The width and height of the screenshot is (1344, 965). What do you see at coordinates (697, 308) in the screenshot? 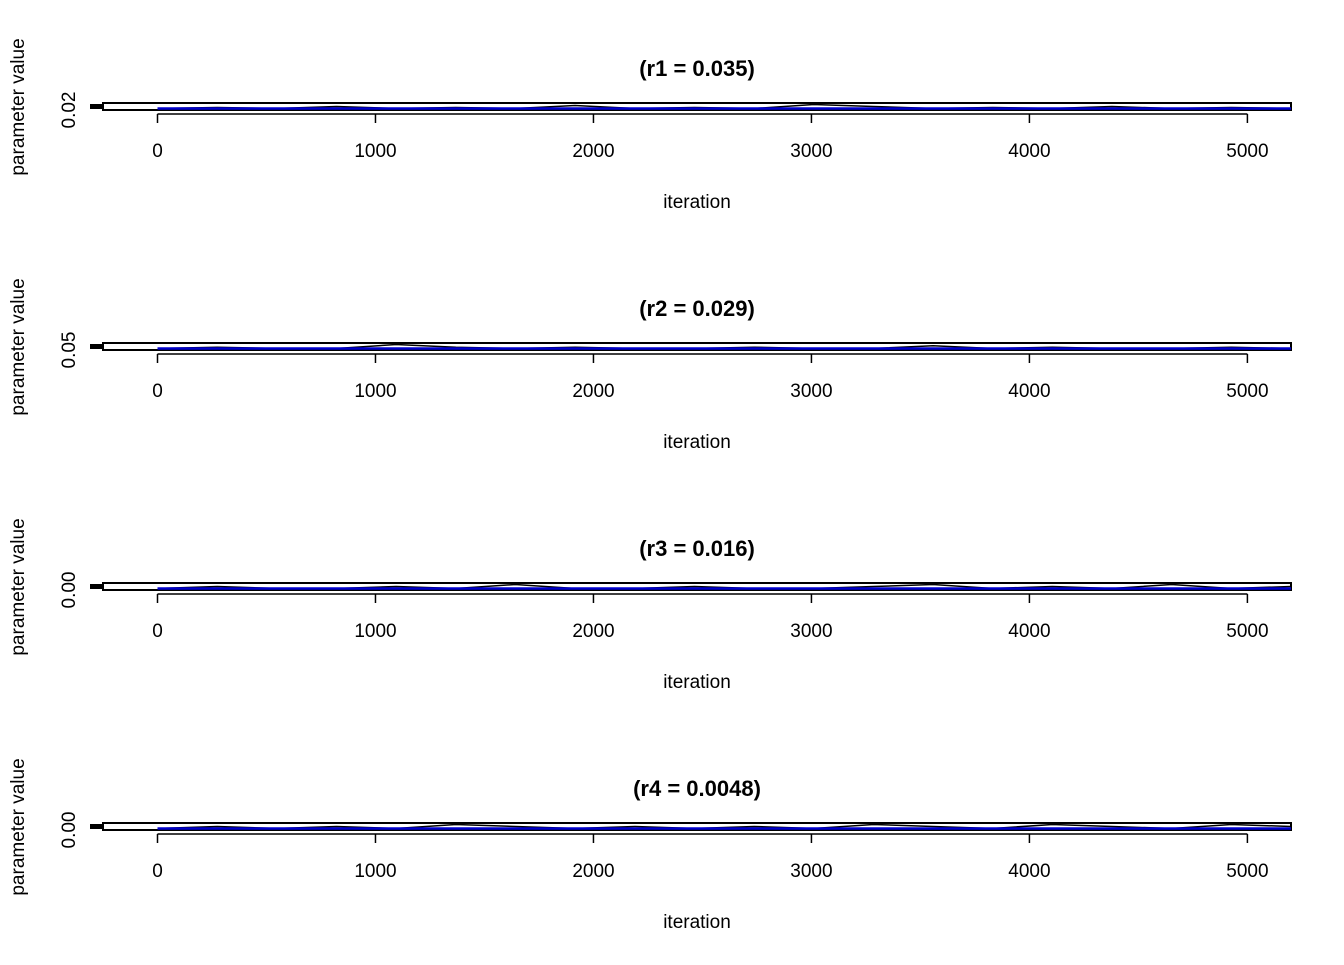
I see `chart-title: (r2 = 0.029)` at bounding box center [697, 308].